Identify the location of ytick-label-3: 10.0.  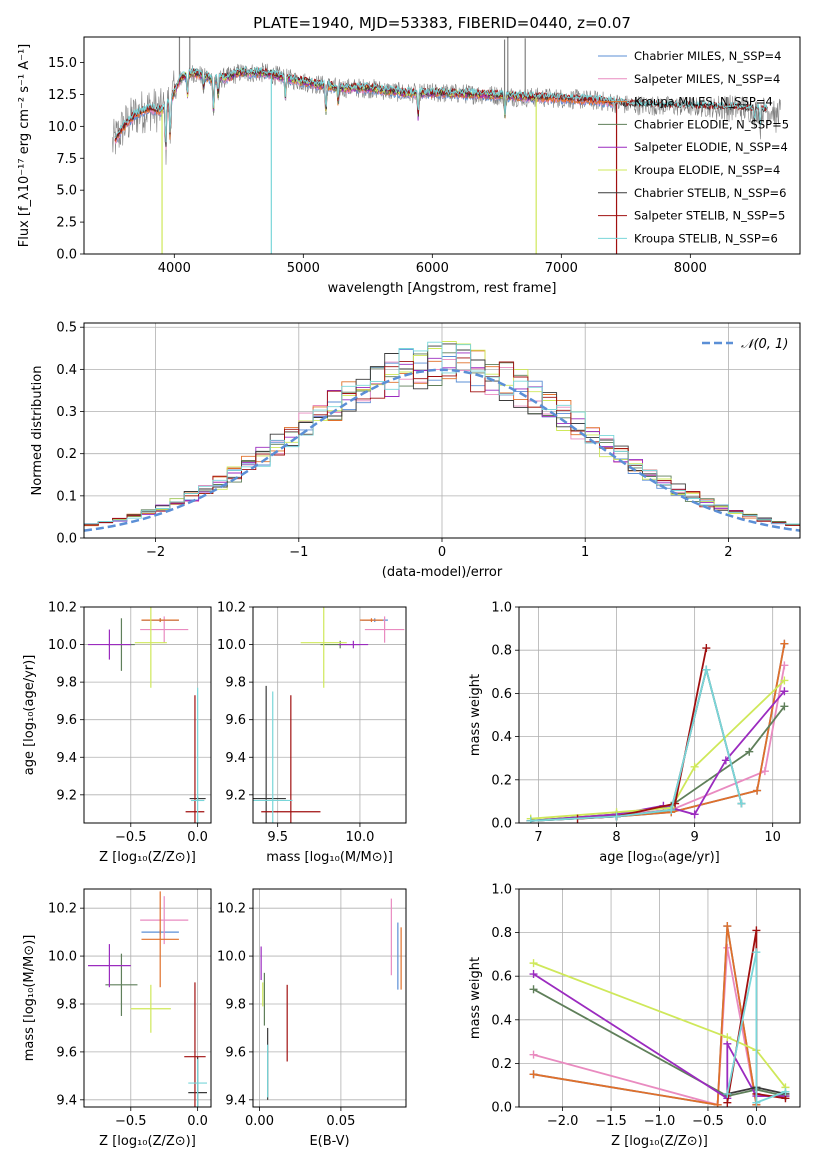
(231, 957).